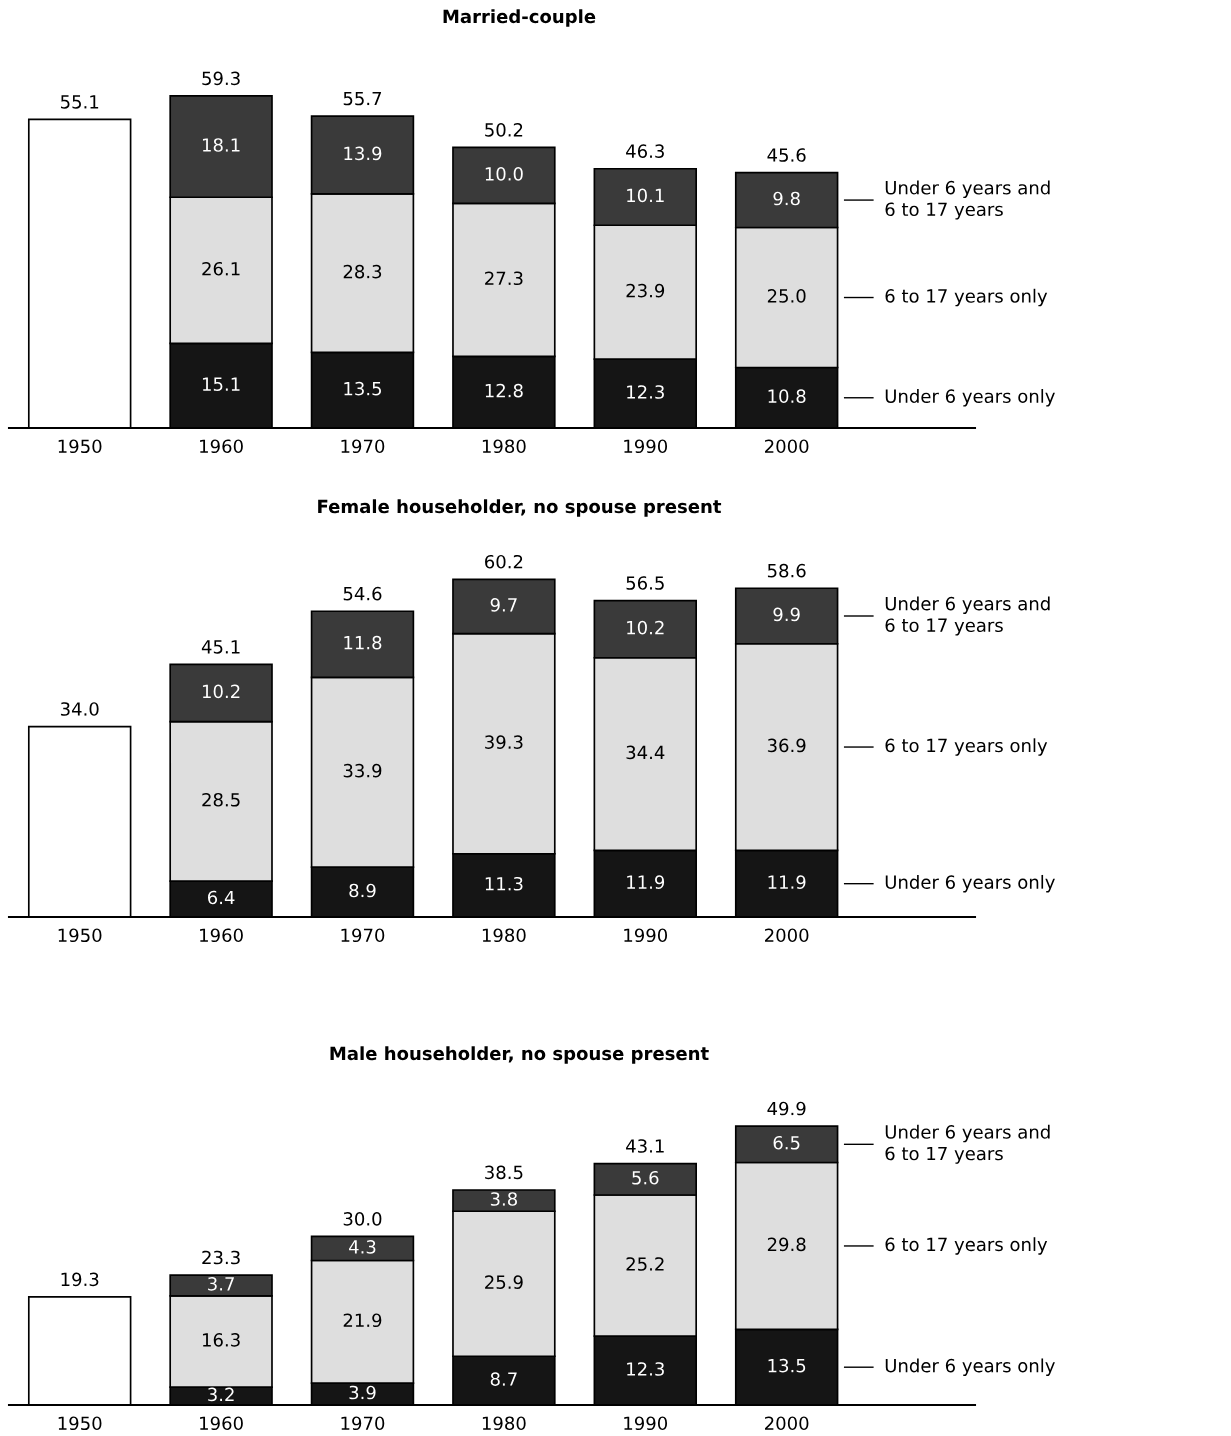 This screenshot has height=1436, width=1231. Describe the element at coordinates (786, 155) in the screenshot. I see `total-label: 45.6` at that location.